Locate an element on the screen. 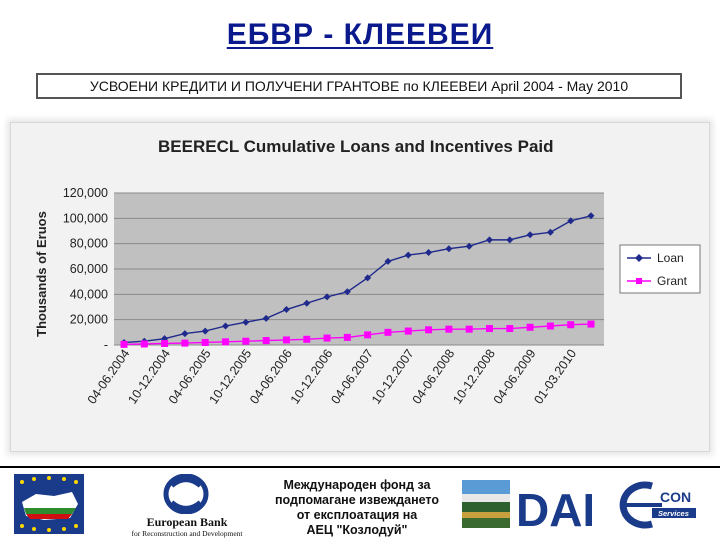 This screenshot has height=540, width=720. ebrd-name: European Bank is located at coordinates (187, 522).